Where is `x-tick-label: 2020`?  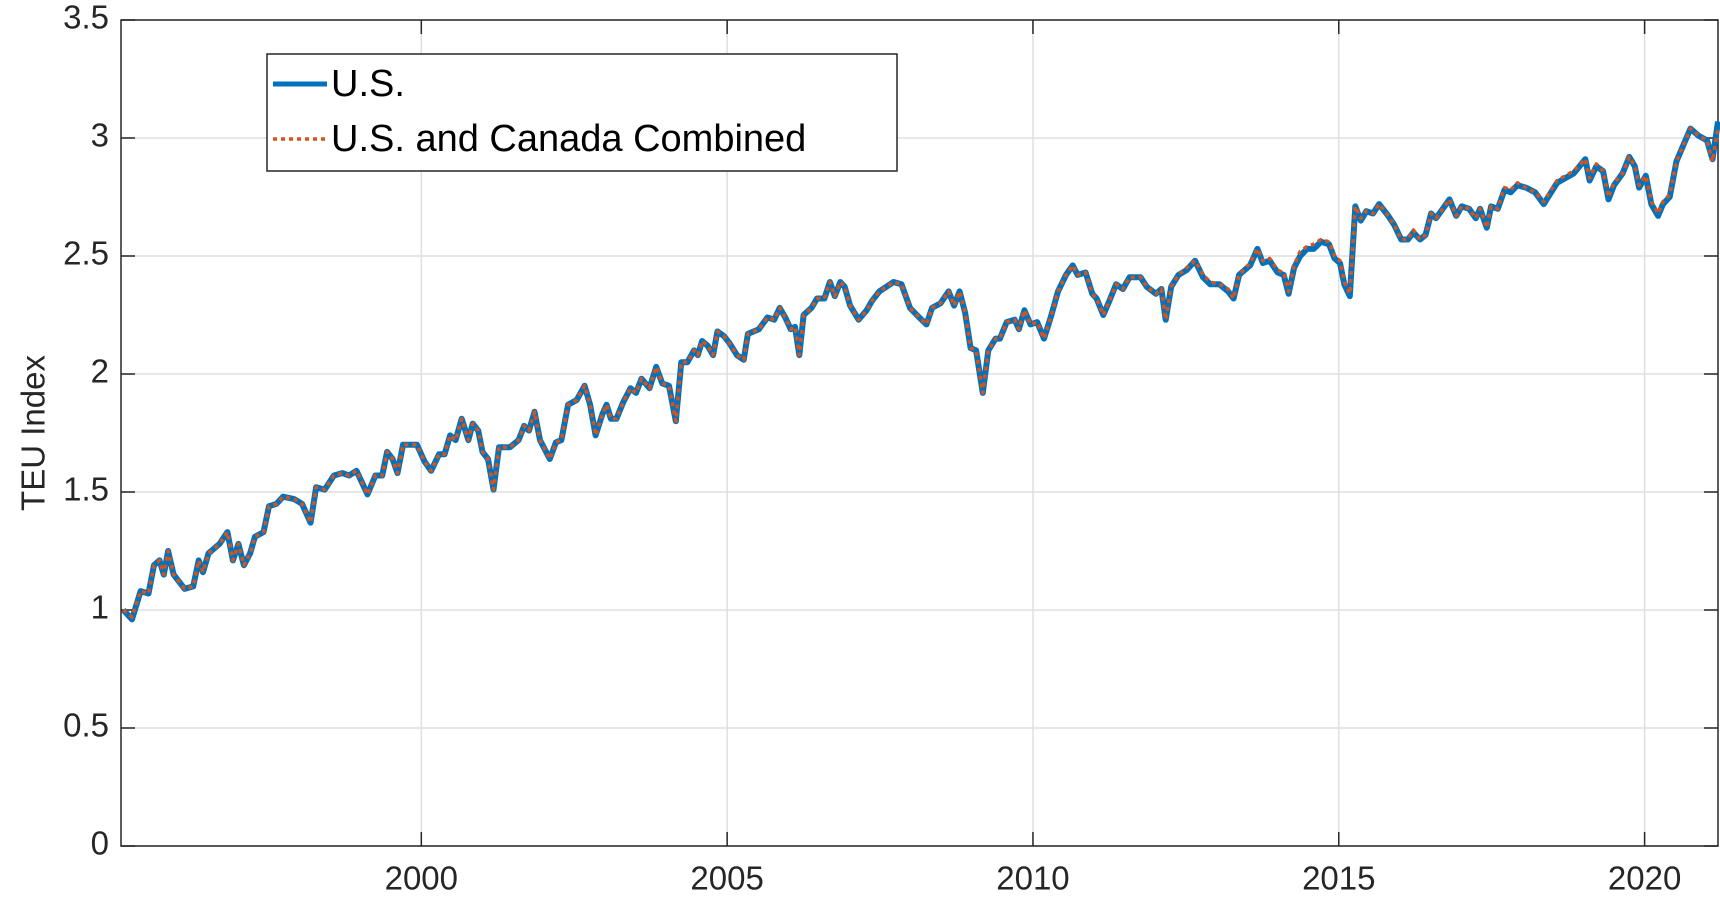
x-tick-label: 2020 is located at coordinates (1644, 878).